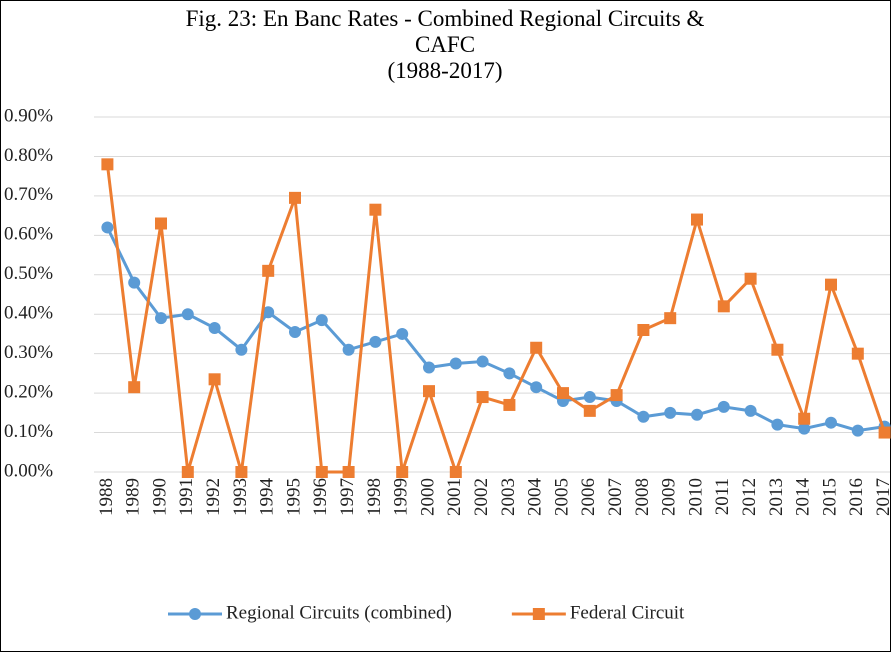 Image resolution: width=891 pixels, height=652 pixels. What do you see at coordinates (28, 313) in the screenshot?
I see `y-tick-label: 0.40%` at bounding box center [28, 313].